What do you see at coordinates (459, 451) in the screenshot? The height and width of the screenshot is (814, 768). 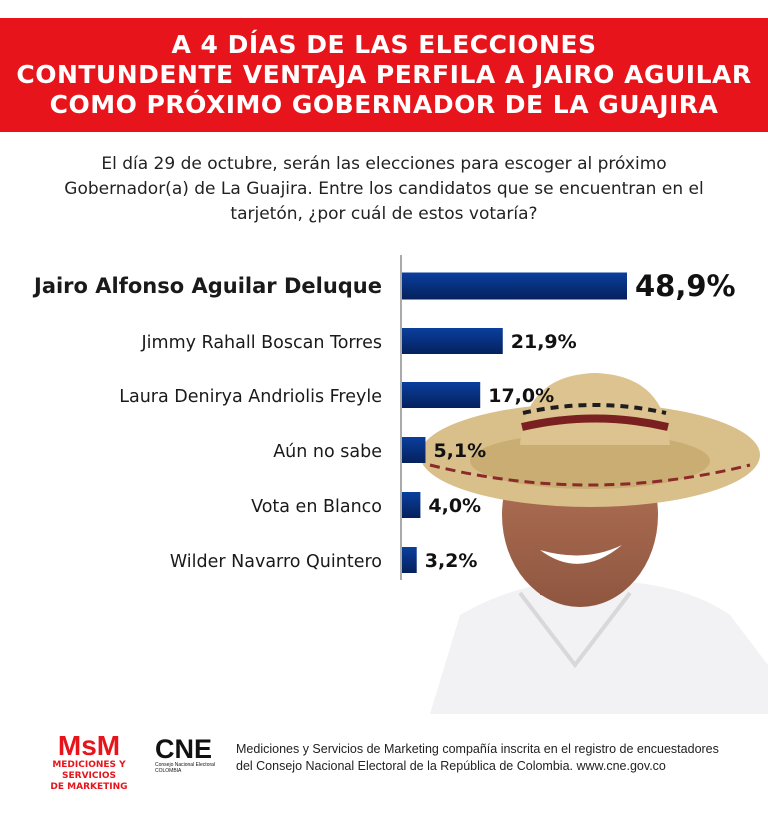 I see `value-label-3: 5,1%` at bounding box center [459, 451].